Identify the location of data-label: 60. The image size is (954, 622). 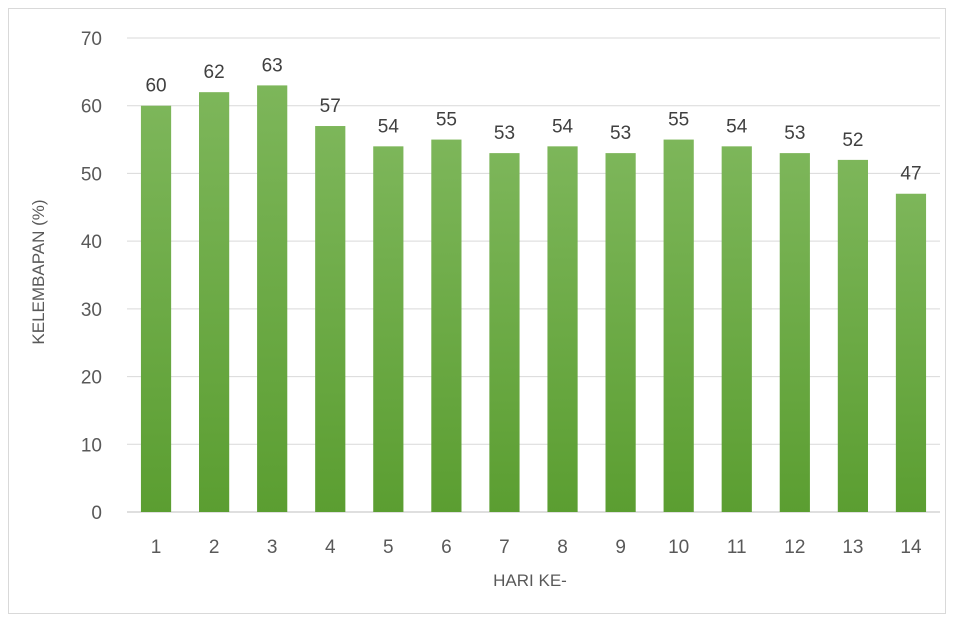
(155, 86).